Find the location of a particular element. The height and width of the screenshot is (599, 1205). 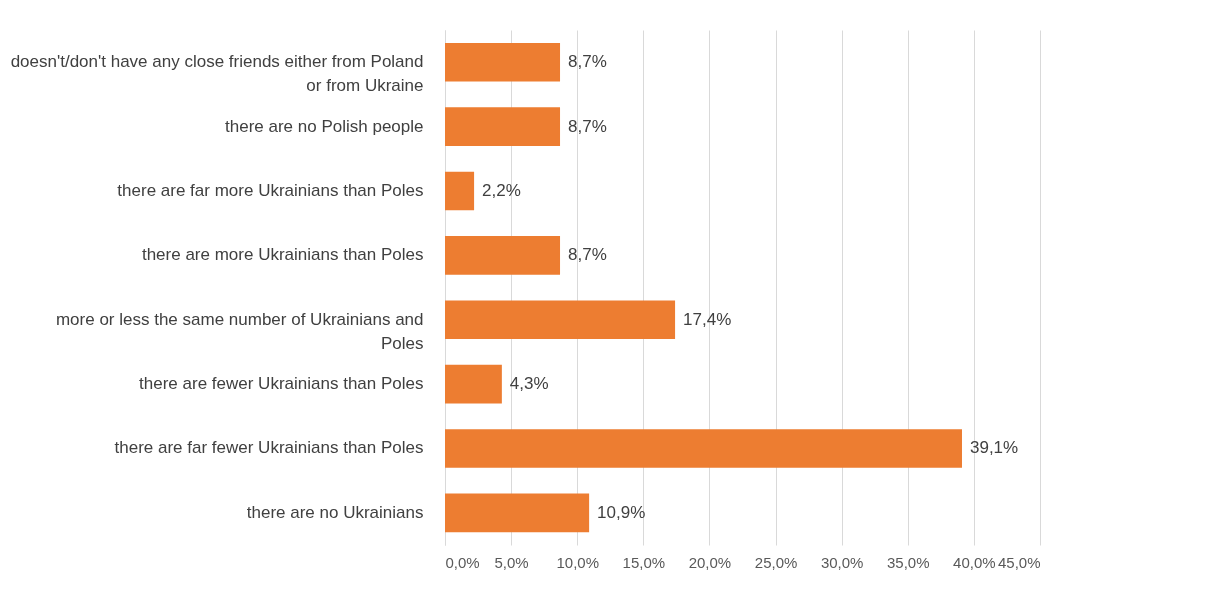

y-tick-label: there are no Polish people is located at coordinates (324, 126).